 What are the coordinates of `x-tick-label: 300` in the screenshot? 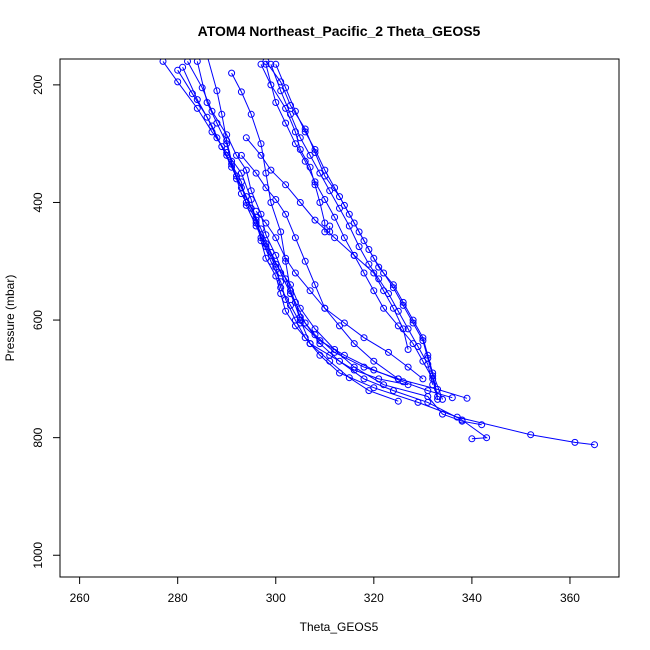 It's located at (276, 598).